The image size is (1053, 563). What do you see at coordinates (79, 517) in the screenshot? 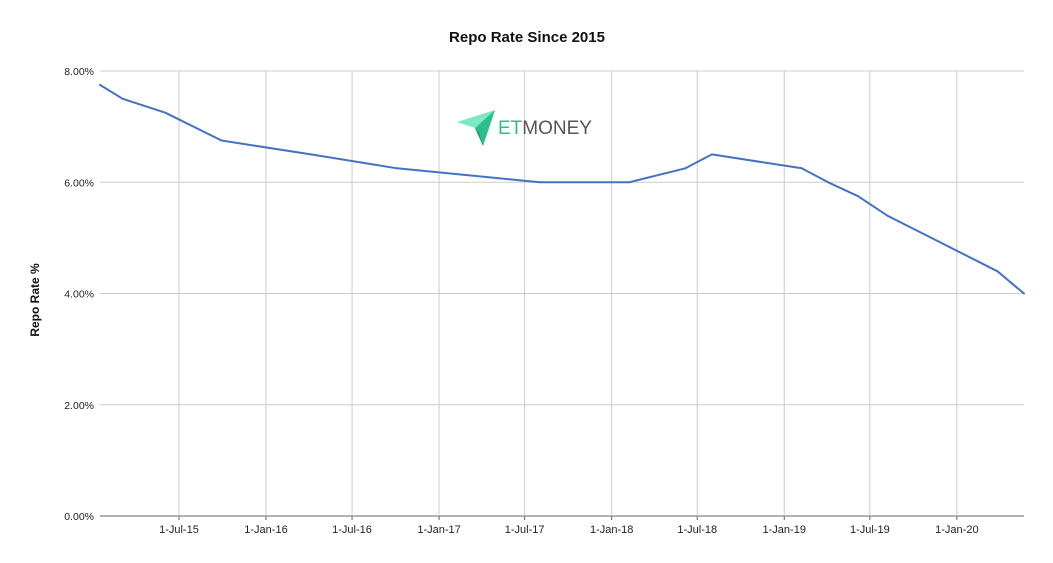
I see `y-tick-label: 0.00%` at bounding box center [79, 517].